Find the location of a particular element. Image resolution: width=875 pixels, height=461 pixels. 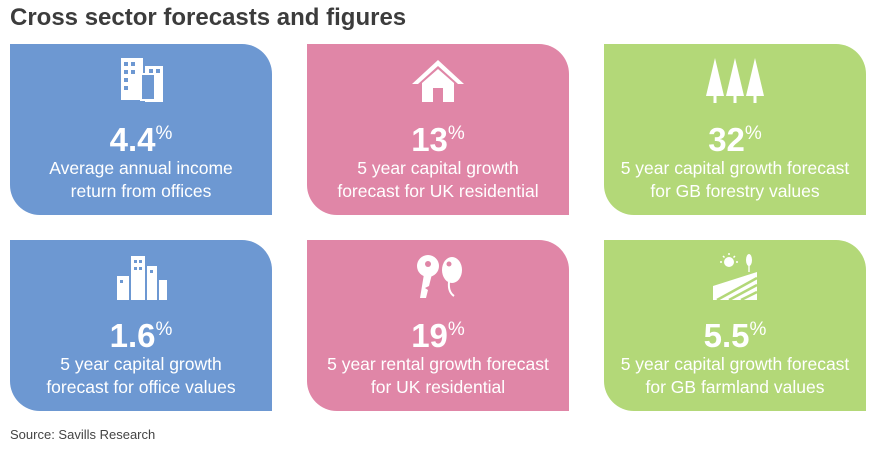

value: 5.5 is located at coordinates (726, 335).